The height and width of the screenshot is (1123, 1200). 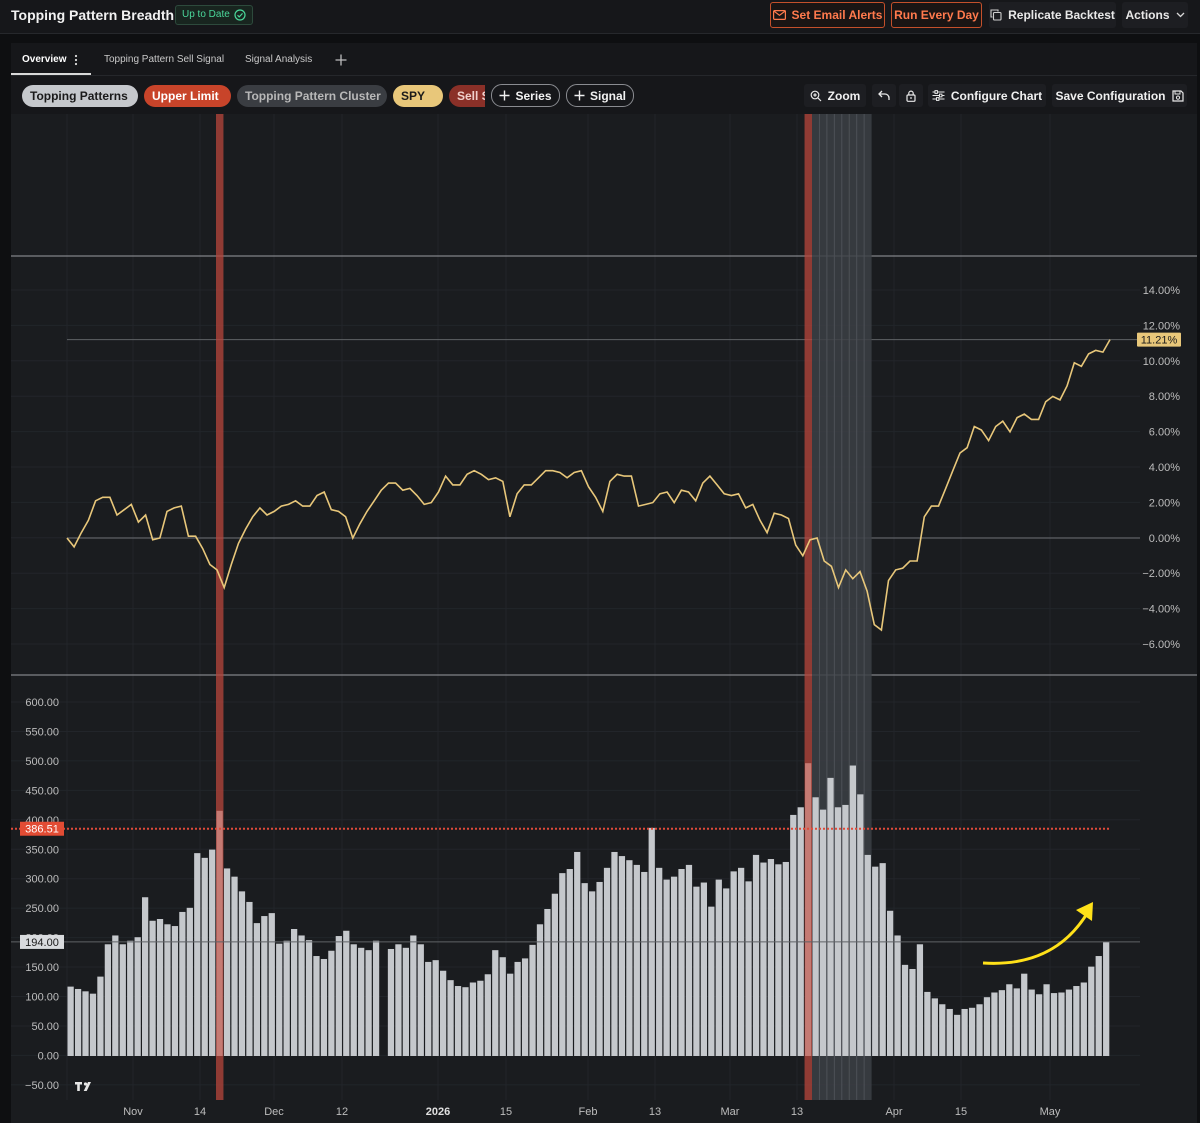 I want to click on zoom-button: Zoom, so click(x=835, y=95).